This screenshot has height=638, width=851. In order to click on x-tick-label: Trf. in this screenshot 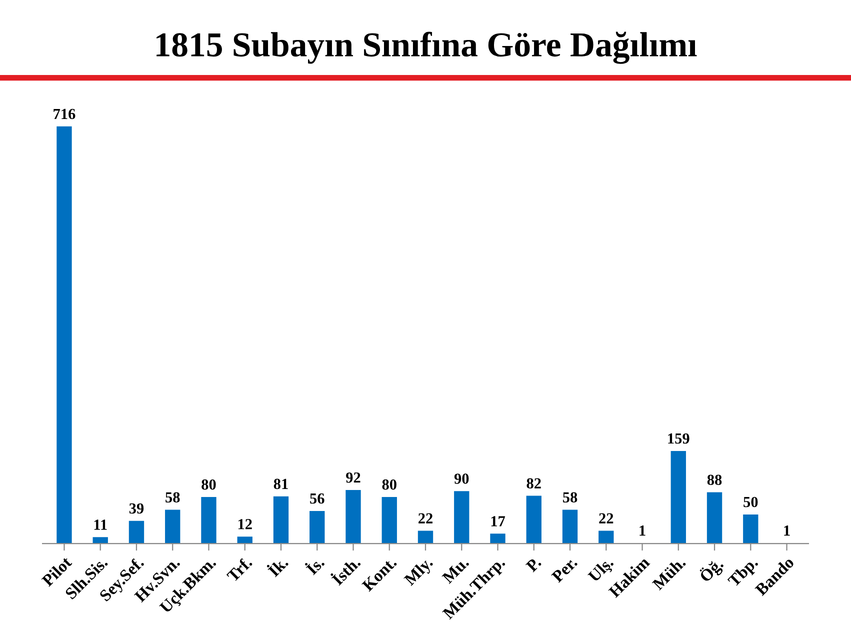, I will do `click(239, 569)`.